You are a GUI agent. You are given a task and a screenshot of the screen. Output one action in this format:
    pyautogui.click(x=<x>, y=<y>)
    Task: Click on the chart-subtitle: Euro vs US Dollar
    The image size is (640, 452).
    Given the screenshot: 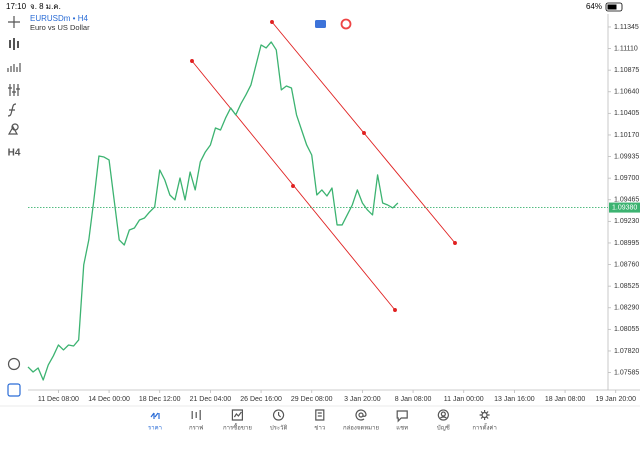 What is the action you would take?
    pyautogui.click(x=60, y=27)
    